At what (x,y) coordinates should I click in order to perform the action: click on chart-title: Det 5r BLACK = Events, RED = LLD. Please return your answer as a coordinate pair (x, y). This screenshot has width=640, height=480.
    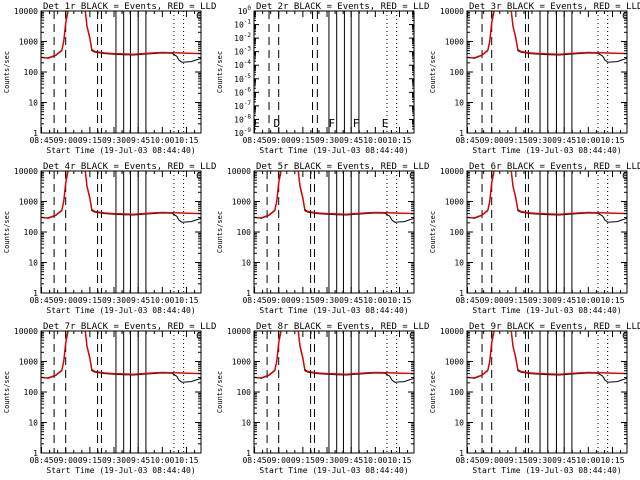
    Looking at the image, I should click on (342, 167).